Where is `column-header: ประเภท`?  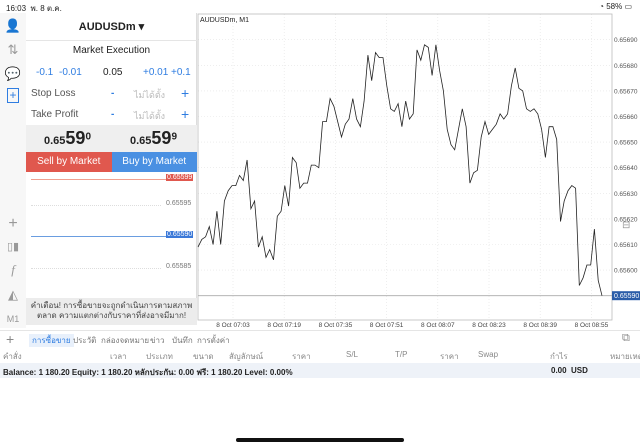
column-header: ประเภท is located at coordinates (159, 356).